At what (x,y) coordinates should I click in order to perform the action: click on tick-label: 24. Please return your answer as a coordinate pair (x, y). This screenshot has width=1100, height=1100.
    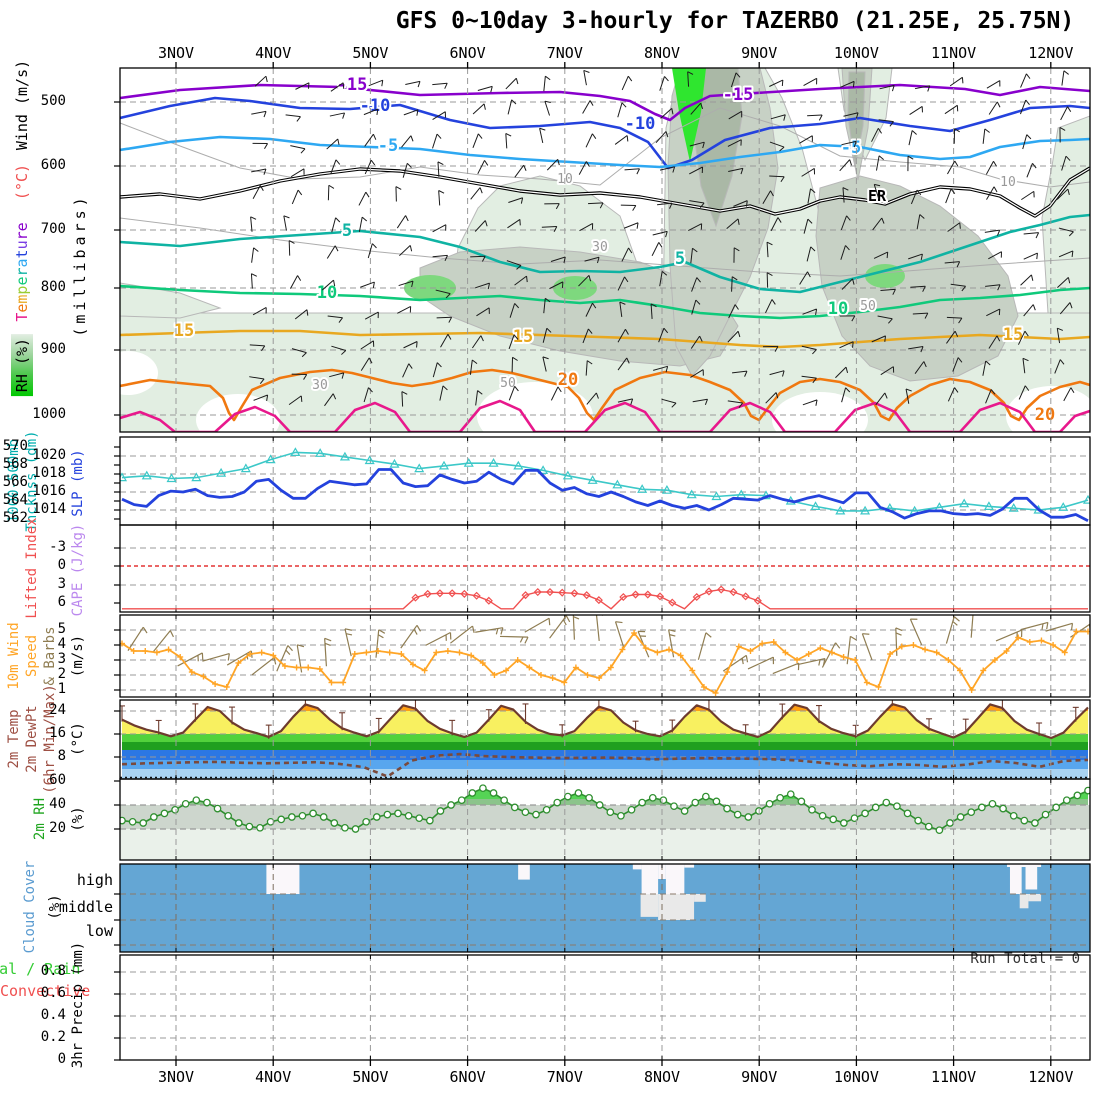
    Looking at the image, I should click on (57, 710).